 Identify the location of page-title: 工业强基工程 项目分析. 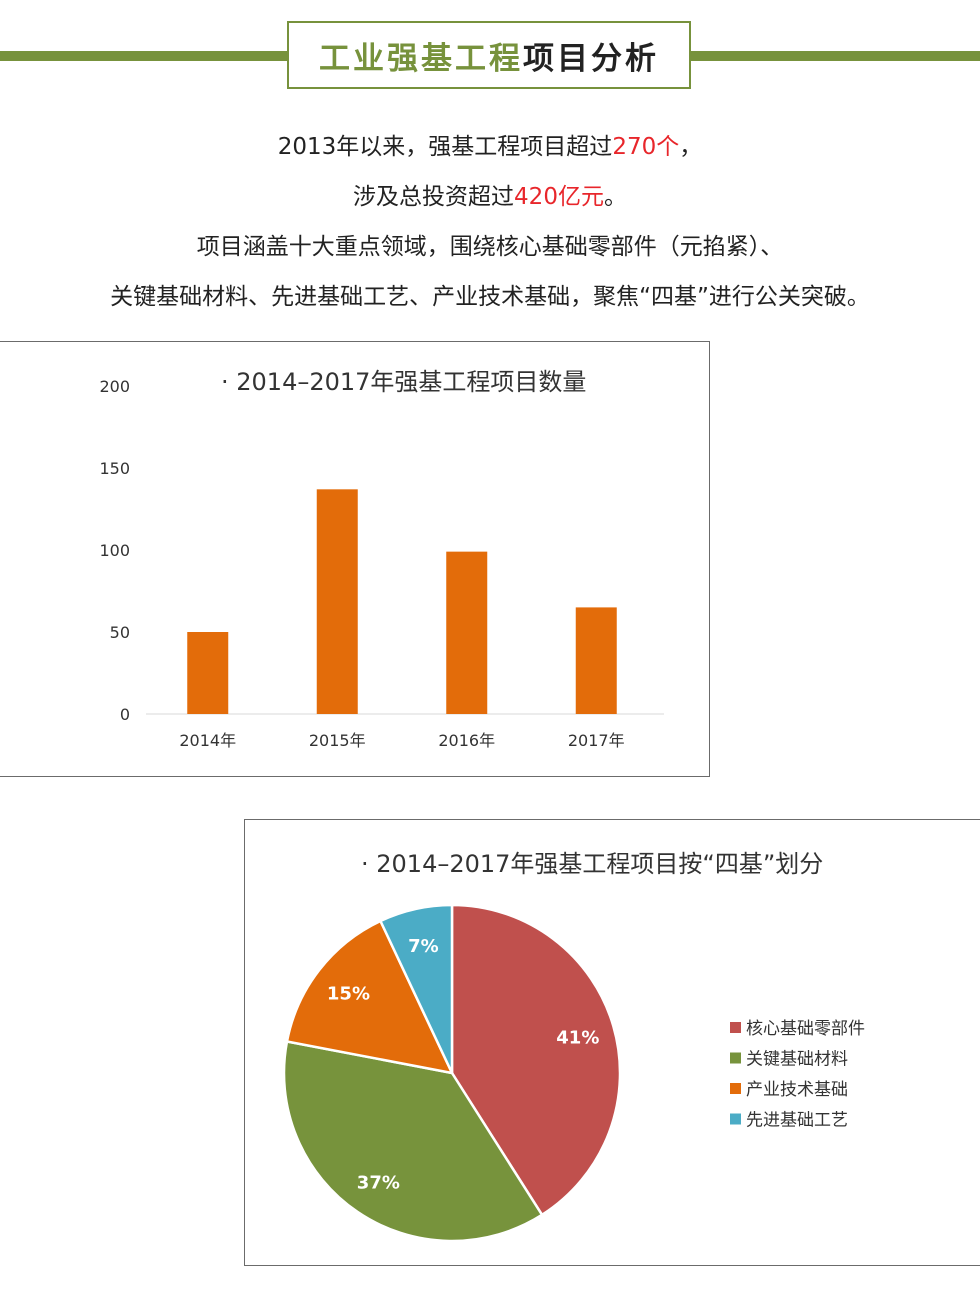
(489, 55).